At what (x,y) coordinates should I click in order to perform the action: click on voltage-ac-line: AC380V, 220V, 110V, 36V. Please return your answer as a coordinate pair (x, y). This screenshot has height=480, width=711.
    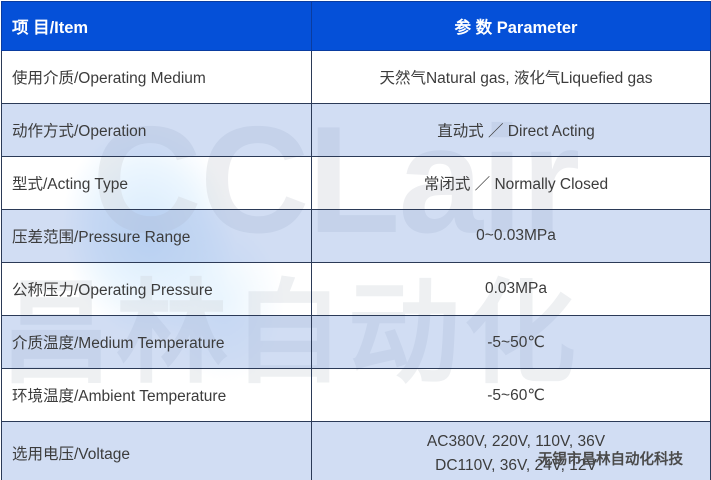
    Looking at the image, I should click on (516, 441).